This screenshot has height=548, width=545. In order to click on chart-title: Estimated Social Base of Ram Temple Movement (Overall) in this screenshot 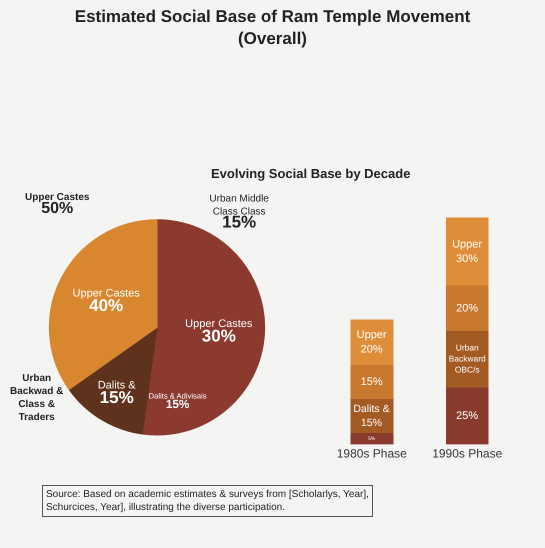, I will do `click(272, 27)`.